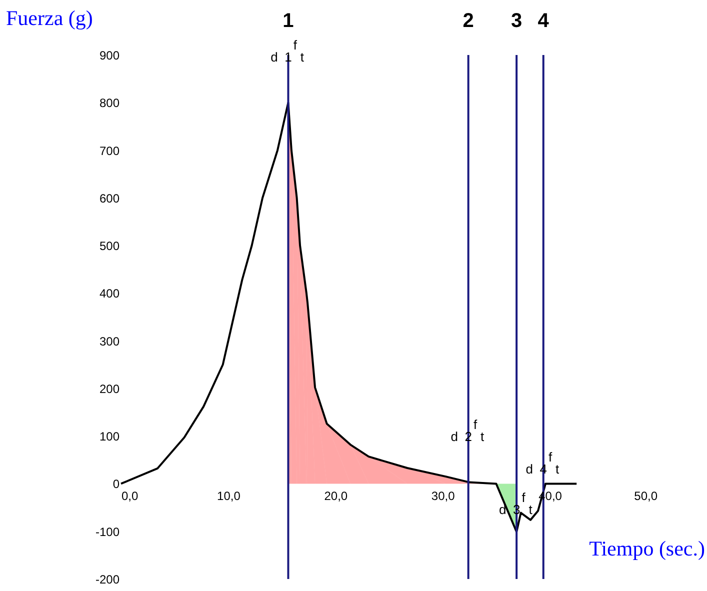 The image size is (707, 591). I want to click on y-tick-label: 600, so click(109, 198).